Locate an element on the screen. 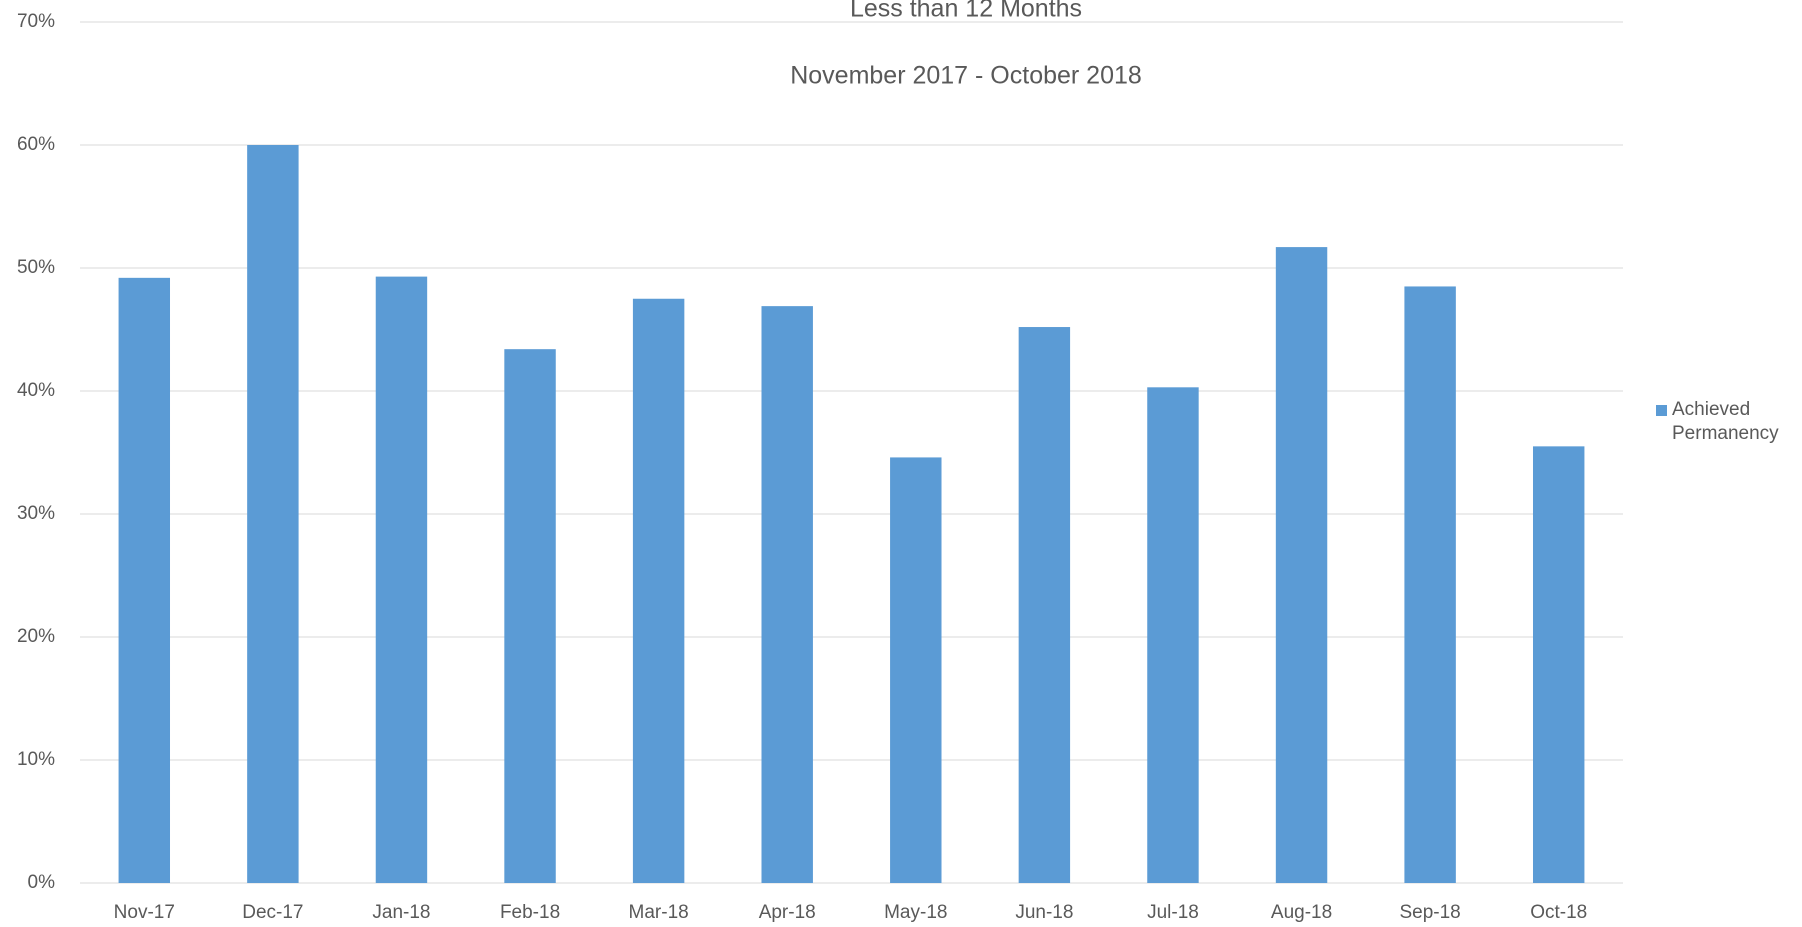  y-tick-label: 50% is located at coordinates (36, 267).